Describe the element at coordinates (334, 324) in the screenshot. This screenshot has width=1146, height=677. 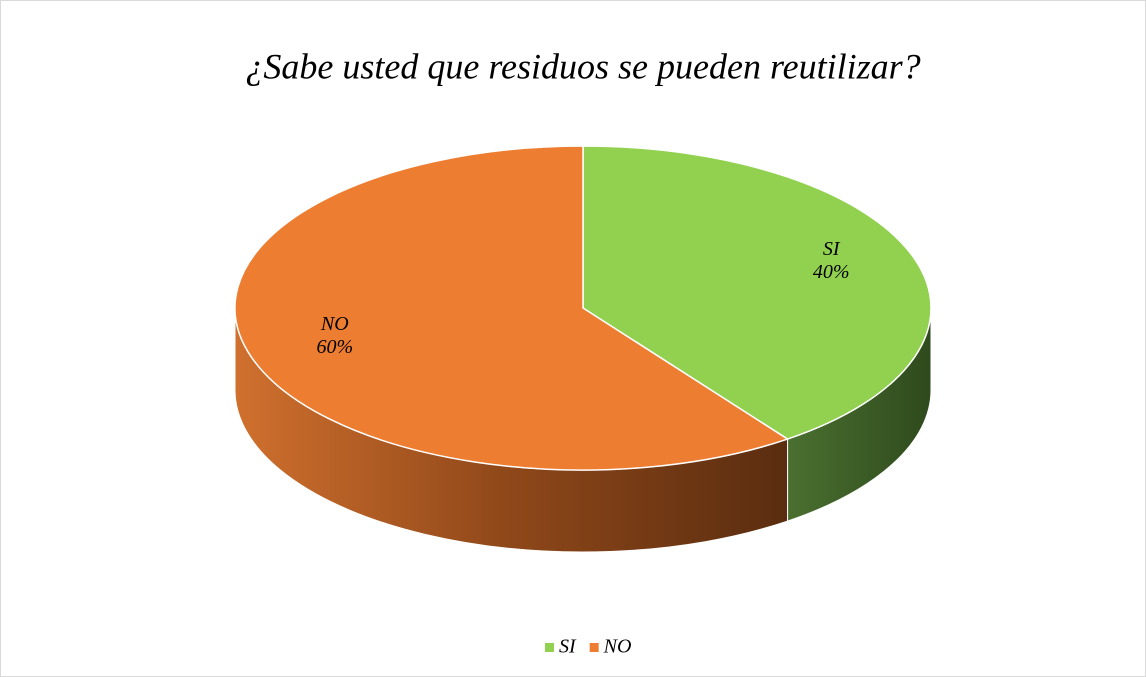
I see `data-label-category: NO` at that location.